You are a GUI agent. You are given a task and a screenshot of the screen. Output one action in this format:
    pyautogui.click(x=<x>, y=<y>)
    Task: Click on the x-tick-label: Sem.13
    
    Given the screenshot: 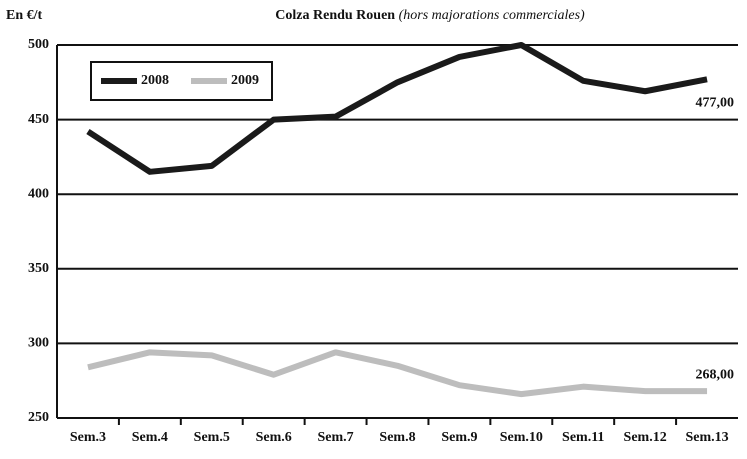 What is the action you would take?
    pyautogui.click(x=706, y=437)
    